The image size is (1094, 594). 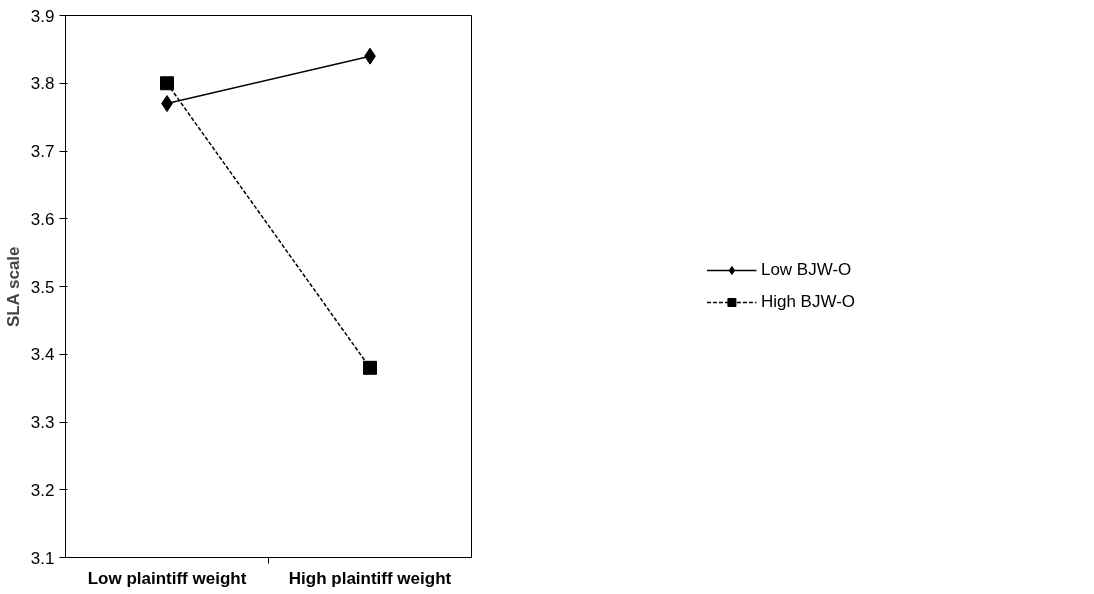 I want to click on y-axis-title: SLA scale, so click(x=13, y=287).